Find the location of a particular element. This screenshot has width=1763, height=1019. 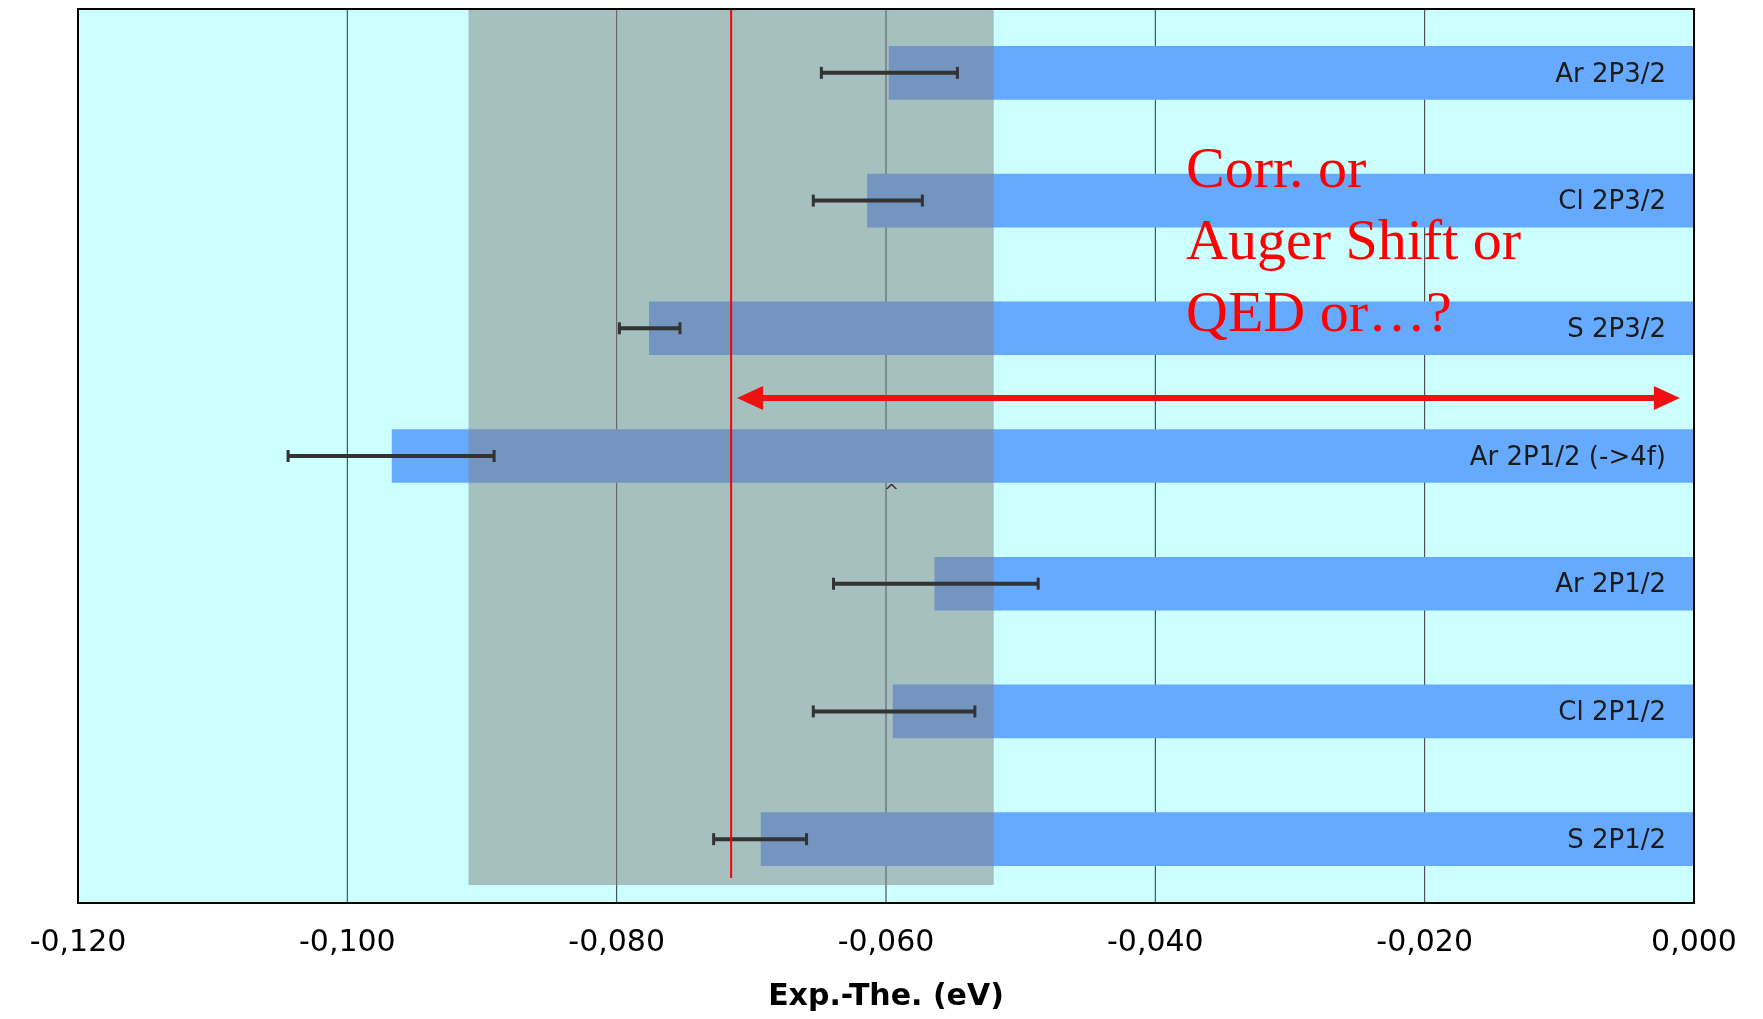

y-tick-label: Ar 2P1/2 (->4f) is located at coordinates (1567, 455).